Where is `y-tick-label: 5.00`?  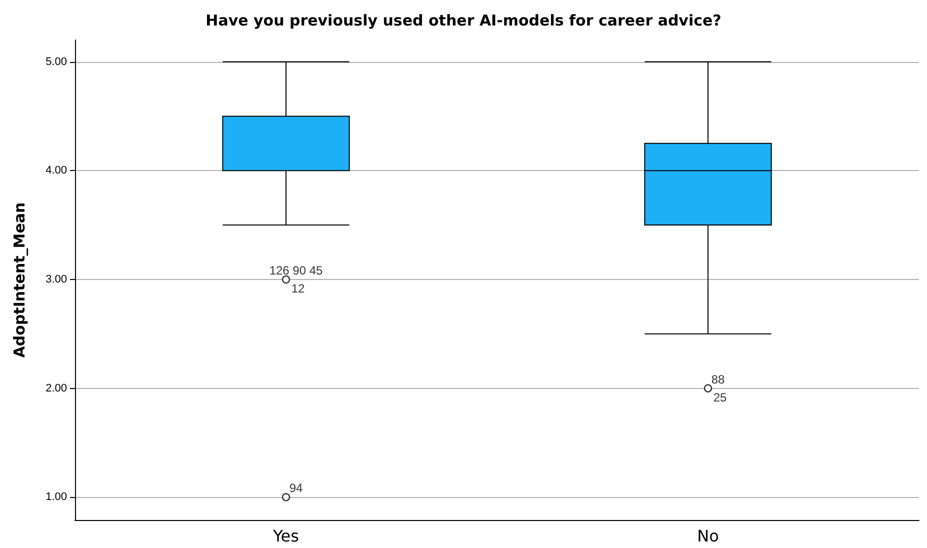
y-tick-label: 5.00 is located at coordinates (56, 62).